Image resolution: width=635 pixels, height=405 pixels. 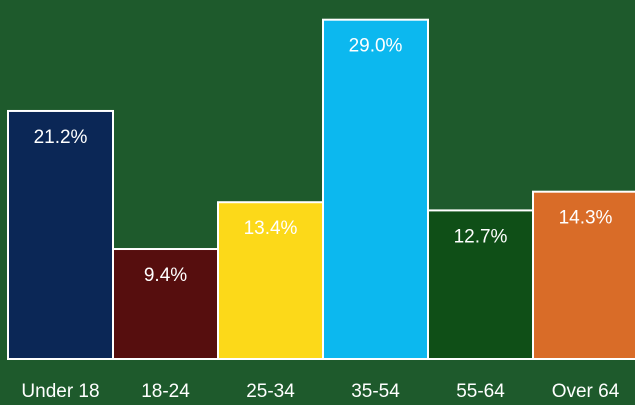 What do you see at coordinates (165, 391) in the screenshot?
I see `x-tick-label-18-24: 18-24` at bounding box center [165, 391].